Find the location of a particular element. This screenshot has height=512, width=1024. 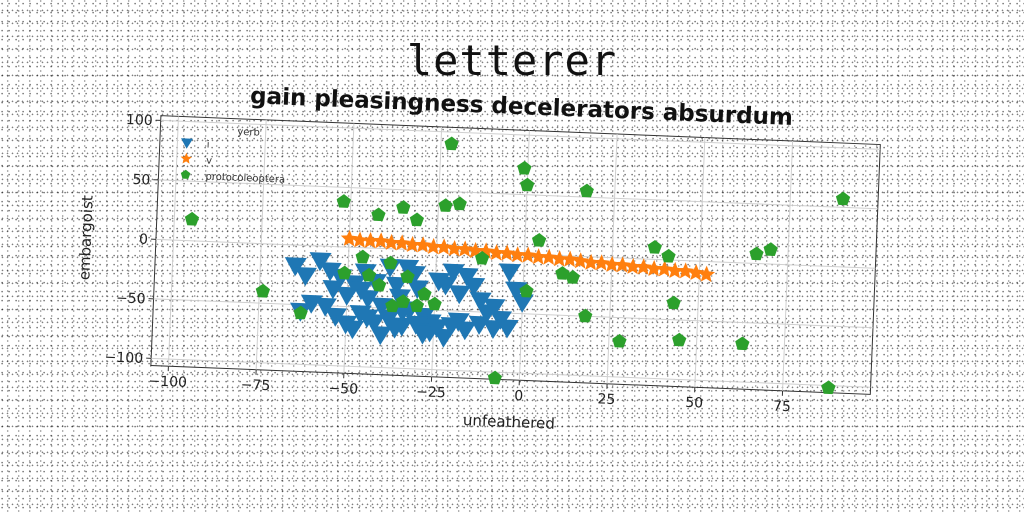

x-tick-label: 75 is located at coordinates (782, 406).